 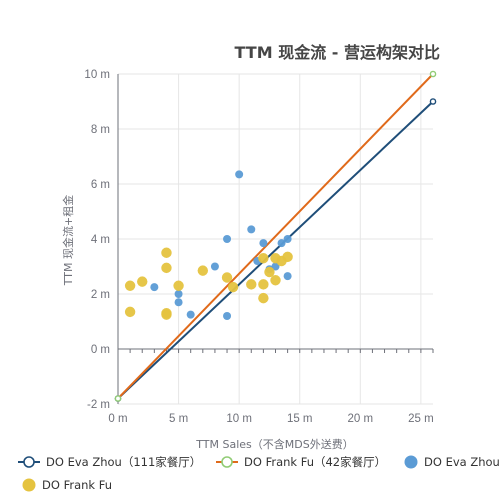 What do you see at coordinates (239, 419) in the screenshot?
I see `x-tick-label: 10 m` at bounding box center [239, 419].